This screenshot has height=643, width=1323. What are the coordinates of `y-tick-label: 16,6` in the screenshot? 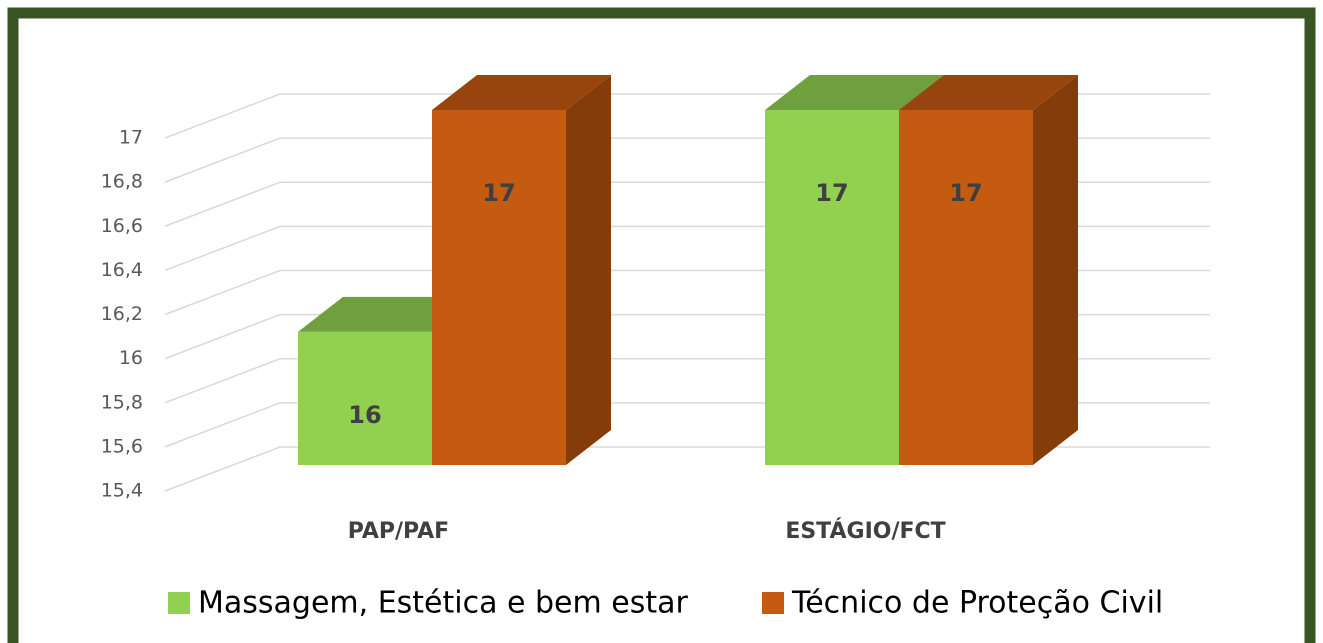 It's located at (122, 226).